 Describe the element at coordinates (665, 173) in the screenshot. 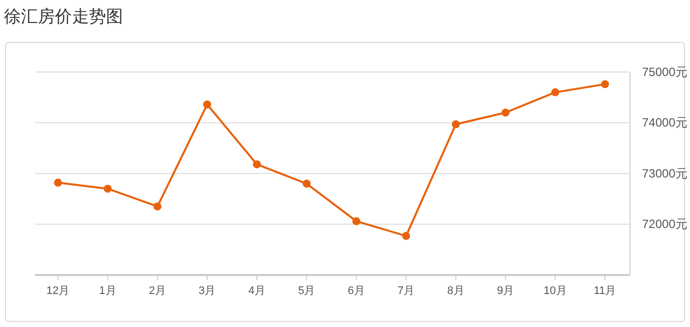

I see `y-tick-label: 73000元` at that location.